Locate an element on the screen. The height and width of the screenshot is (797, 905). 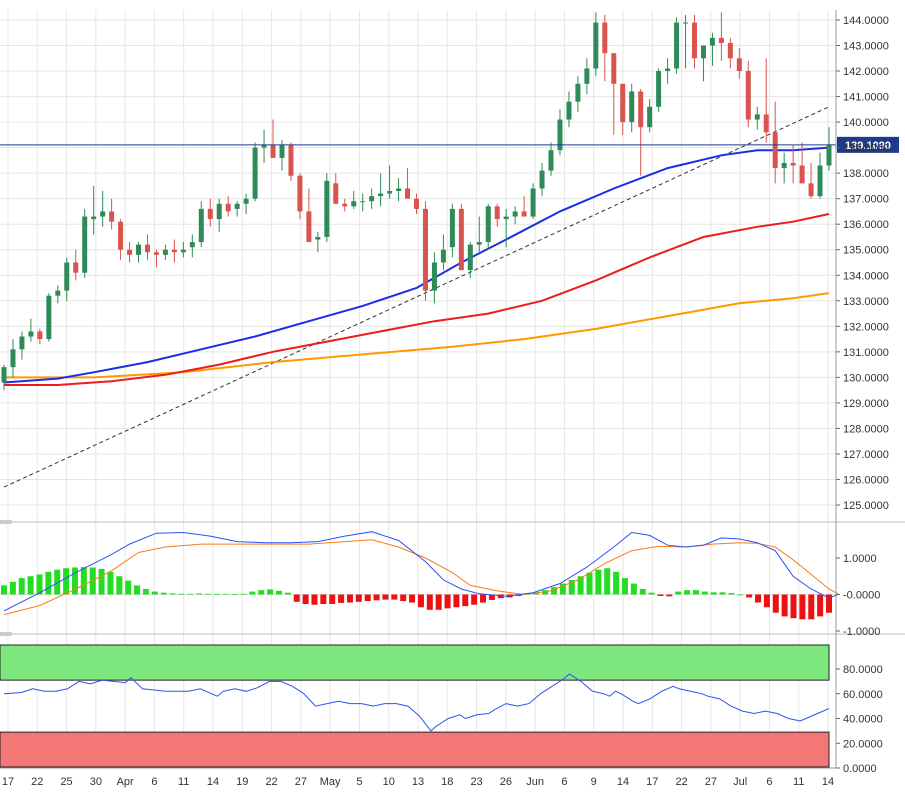
last-price-label: 139.1090 is located at coordinates (868, 146).